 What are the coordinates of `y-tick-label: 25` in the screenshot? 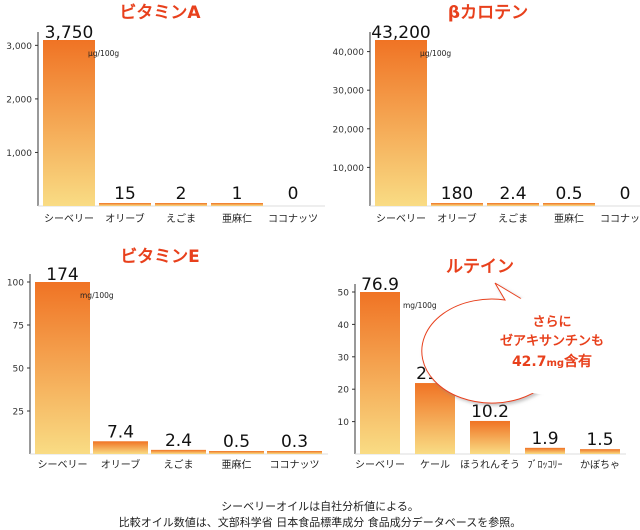 It's located at (18, 413).